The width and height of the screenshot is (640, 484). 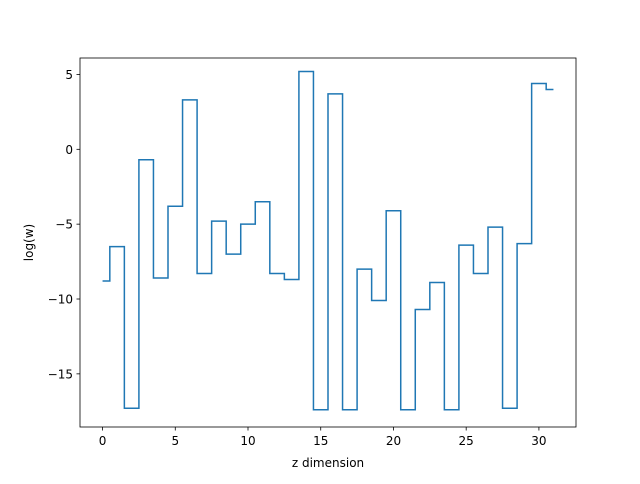 I want to click on x-tick-label: 30, so click(x=538, y=441).